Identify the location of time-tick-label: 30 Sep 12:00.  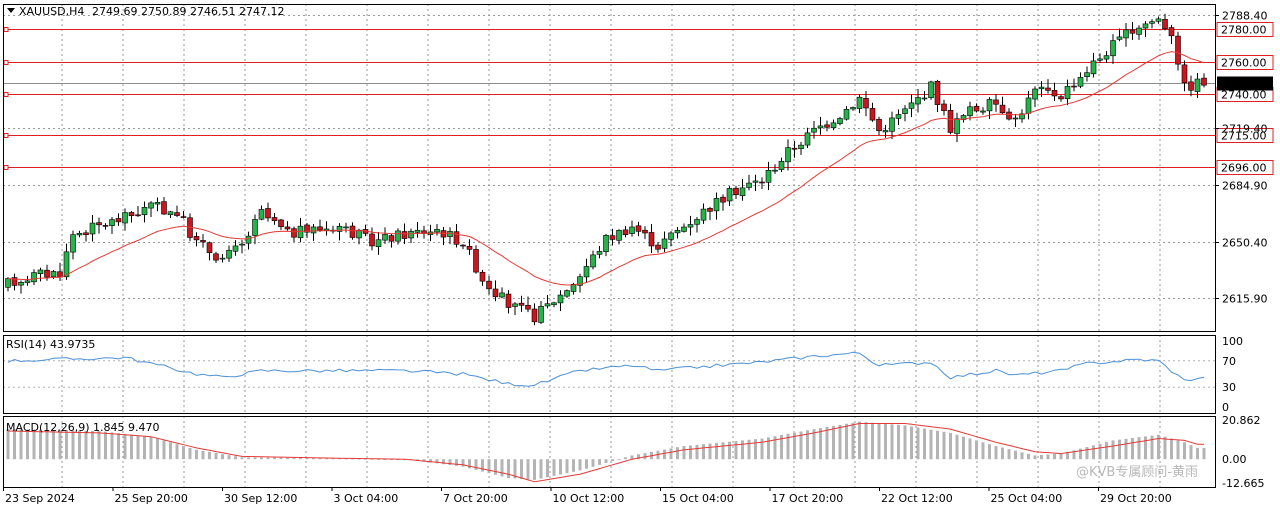
(260, 498).